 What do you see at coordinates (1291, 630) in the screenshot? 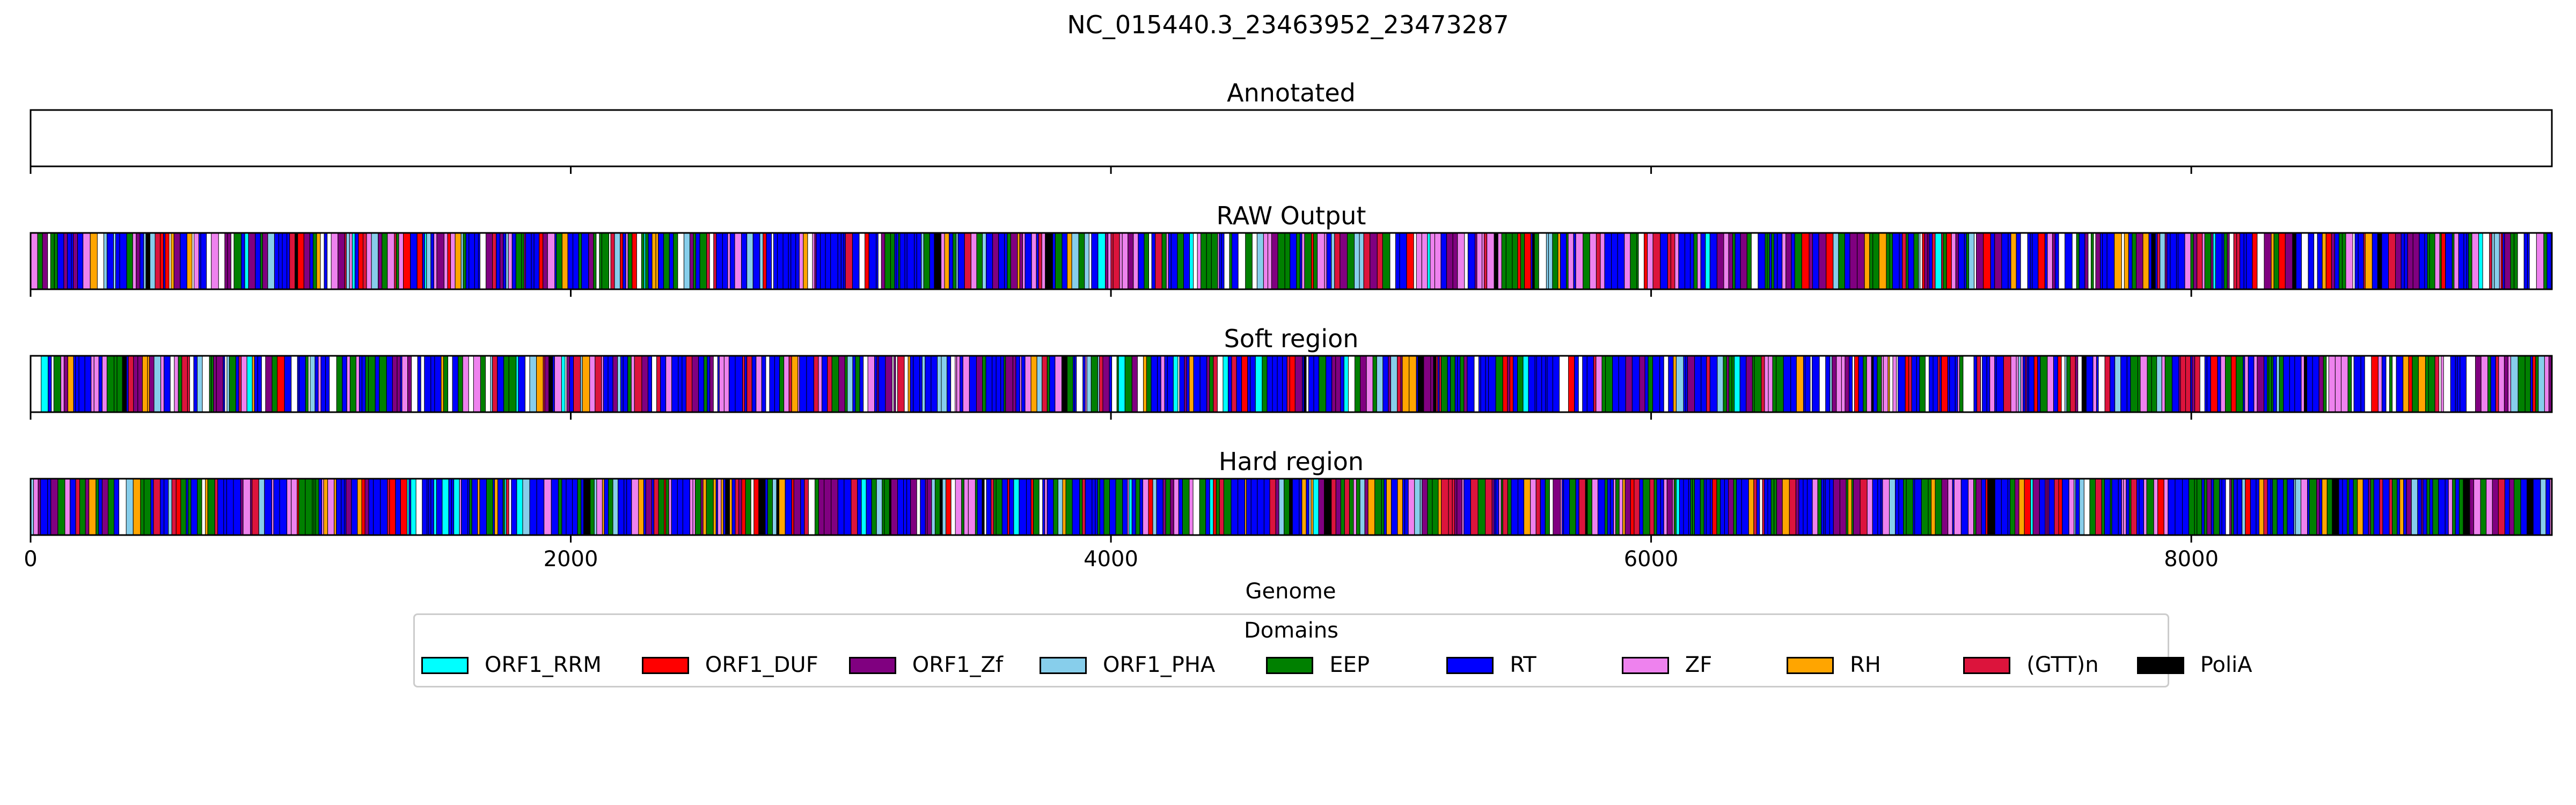
I see `legend-title: Domains` at bounding box center [1291, 630].